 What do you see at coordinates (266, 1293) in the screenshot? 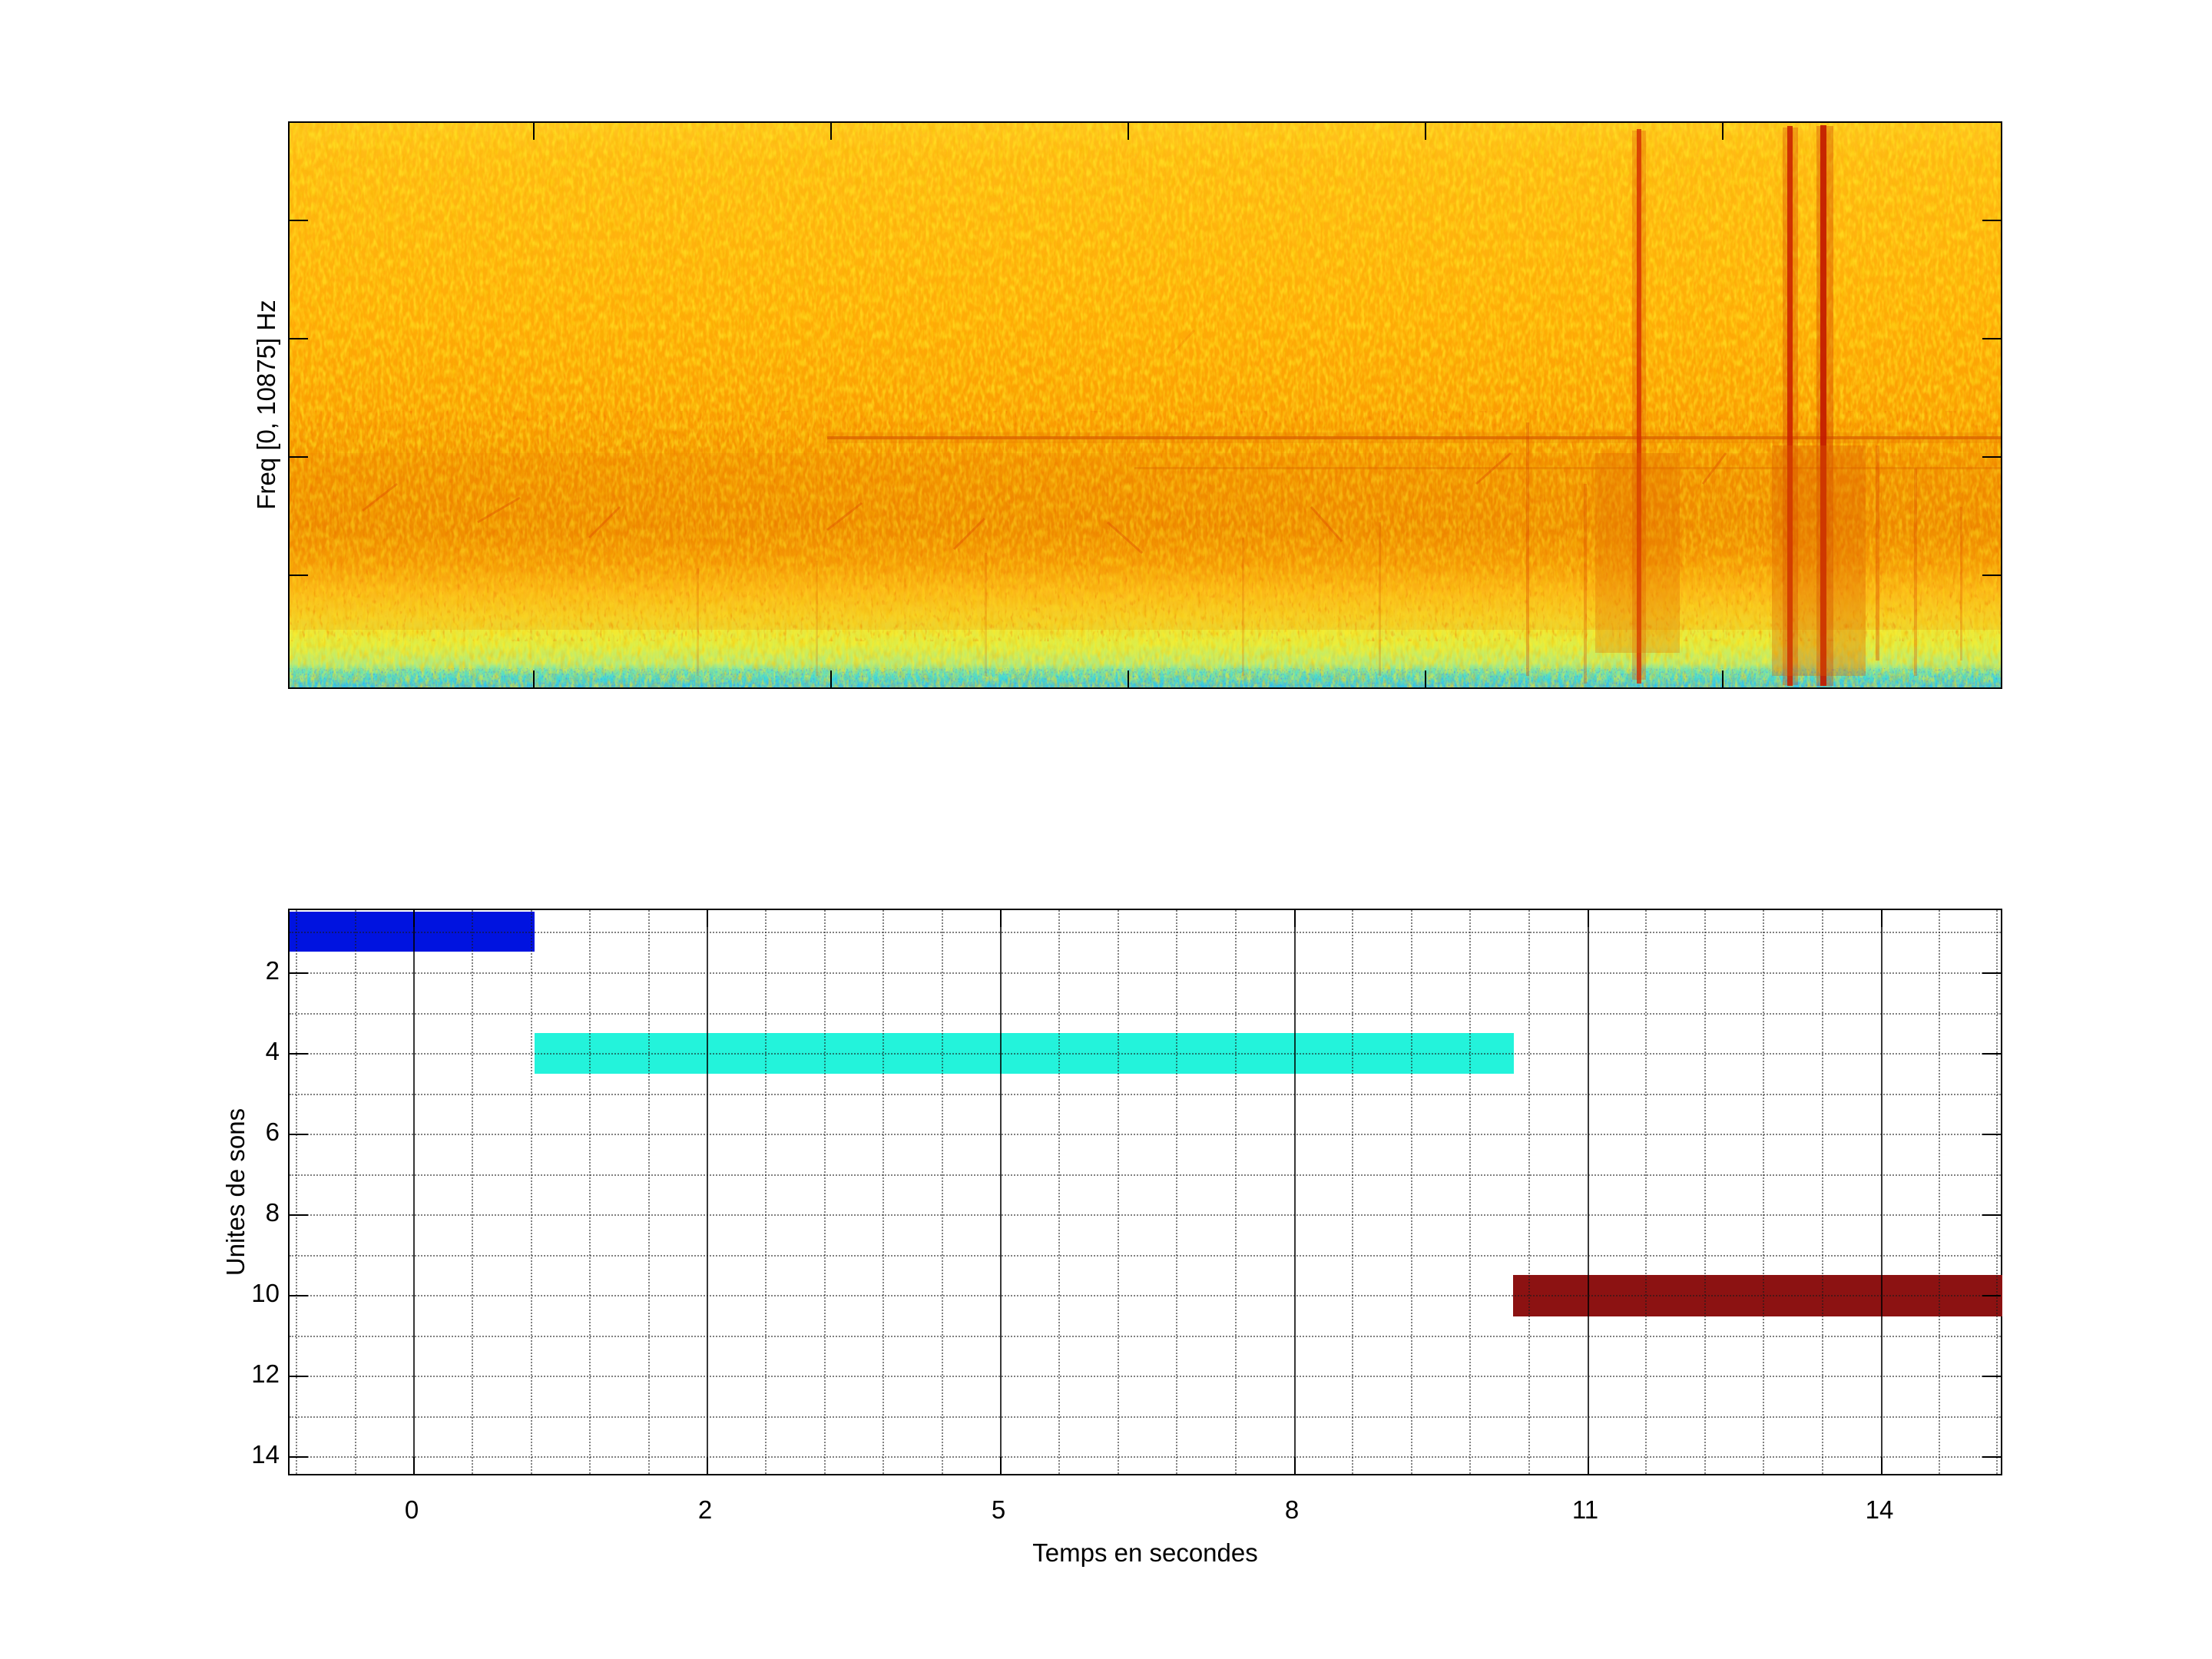
I see `y-tick-label: 10` at bounding box center [266, 1293].